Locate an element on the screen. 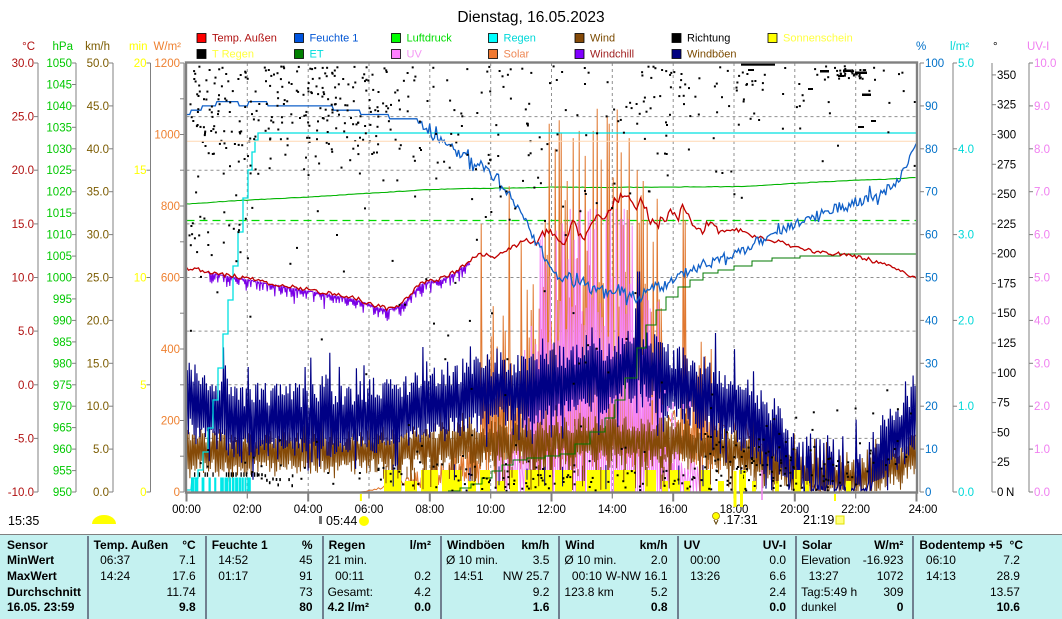  svg-text: N is located at coordinates (1010, 493).